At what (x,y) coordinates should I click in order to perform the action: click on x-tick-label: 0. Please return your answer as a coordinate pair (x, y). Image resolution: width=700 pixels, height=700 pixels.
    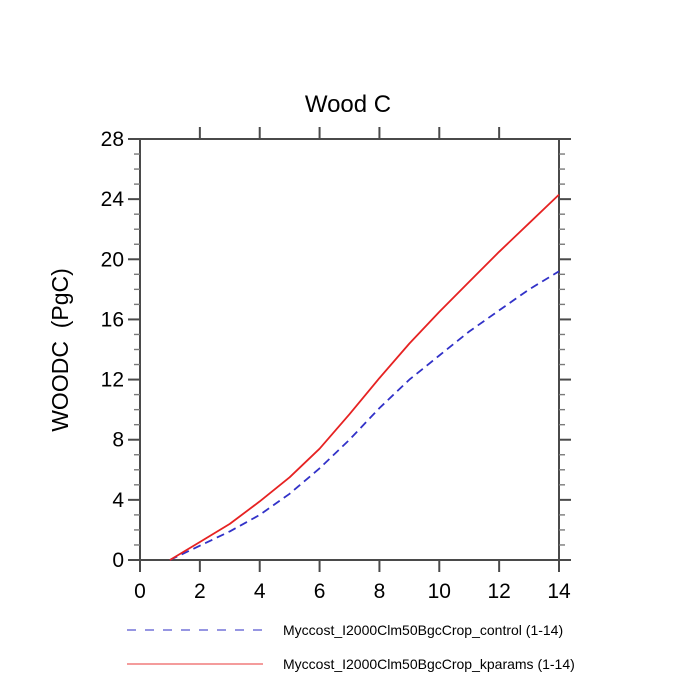
    Looking at the image, I should click on (140, 591).